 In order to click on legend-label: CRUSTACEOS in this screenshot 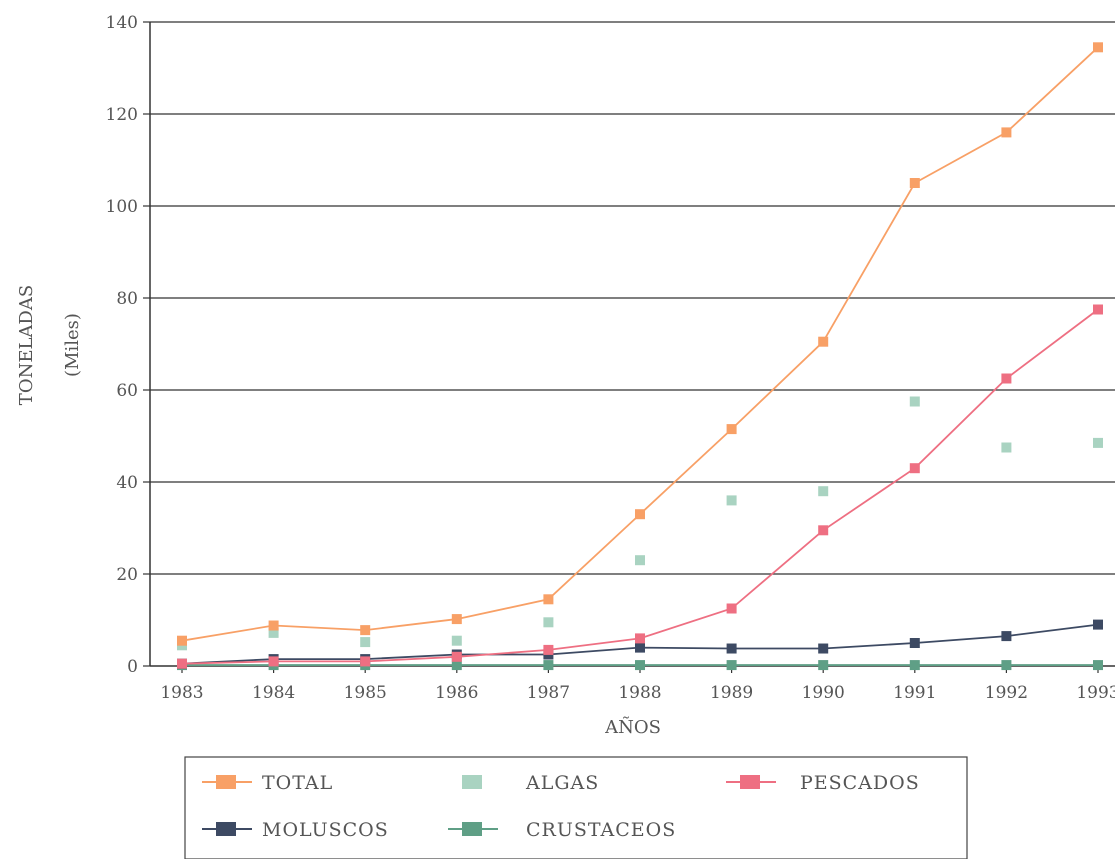, I will do `click(601, 830)`.